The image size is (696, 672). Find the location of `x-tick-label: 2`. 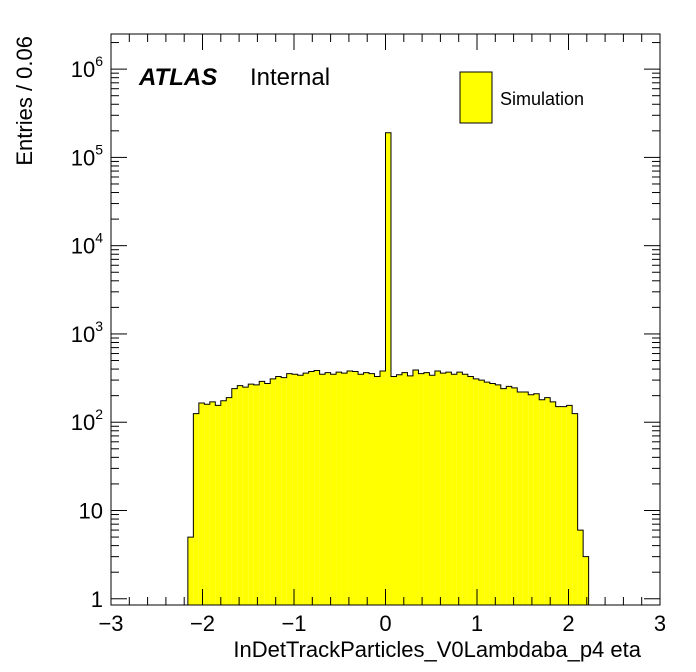

x-tick-label: 2 is located at coordinates (568, 623).